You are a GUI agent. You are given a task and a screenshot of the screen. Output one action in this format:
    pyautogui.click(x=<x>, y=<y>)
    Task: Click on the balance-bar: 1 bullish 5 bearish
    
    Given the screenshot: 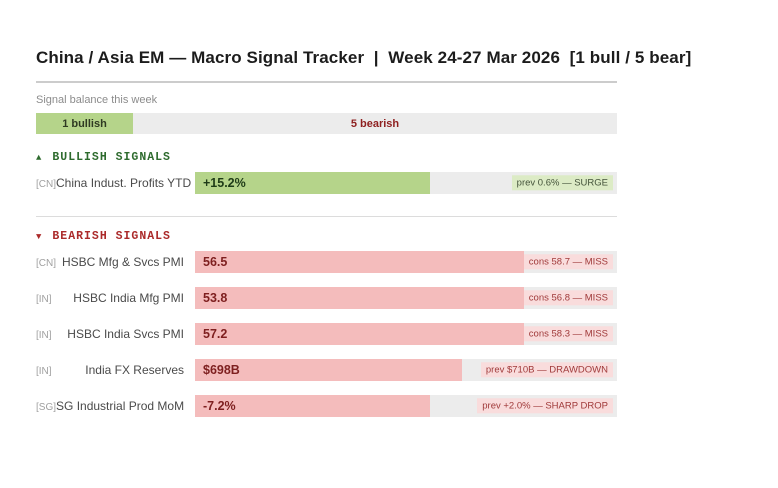 What is the action you would take?
    pyautogui.click(x=326, y=123)
    